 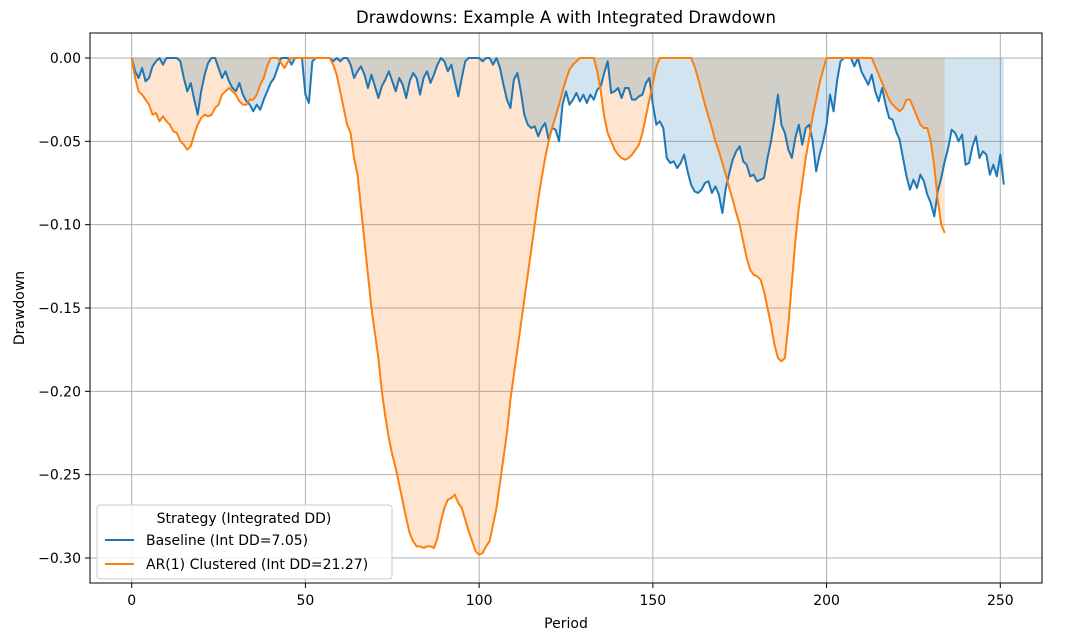 I want to click on x-tick-label: 250, so click(x=1000, y=601).